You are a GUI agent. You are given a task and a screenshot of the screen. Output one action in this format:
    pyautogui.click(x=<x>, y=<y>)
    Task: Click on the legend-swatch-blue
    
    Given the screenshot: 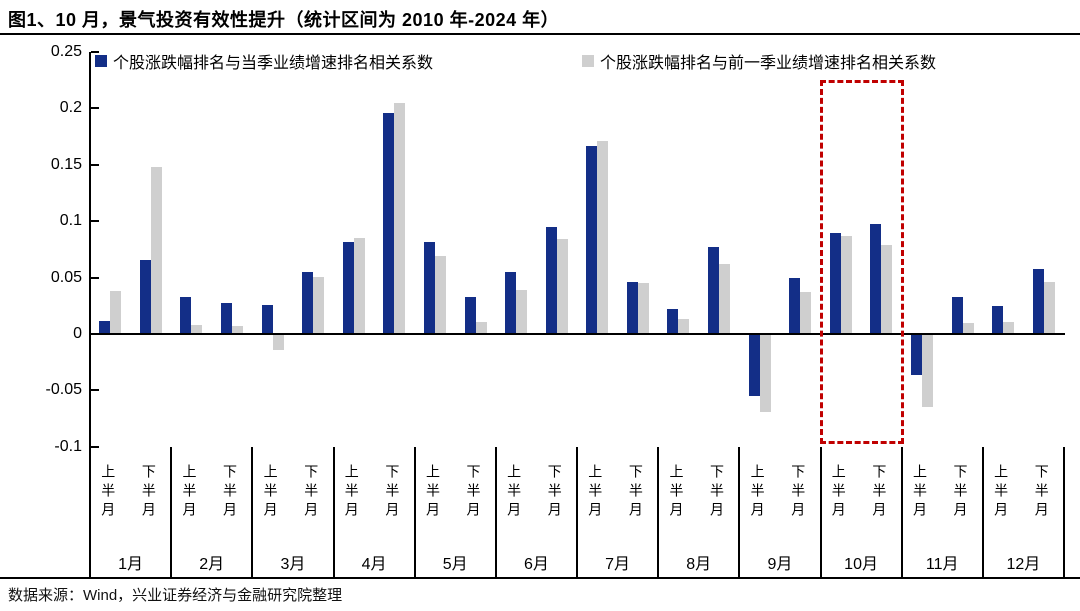 What is the action you would take?
    pyautogui.click(x=101, y=61)
    